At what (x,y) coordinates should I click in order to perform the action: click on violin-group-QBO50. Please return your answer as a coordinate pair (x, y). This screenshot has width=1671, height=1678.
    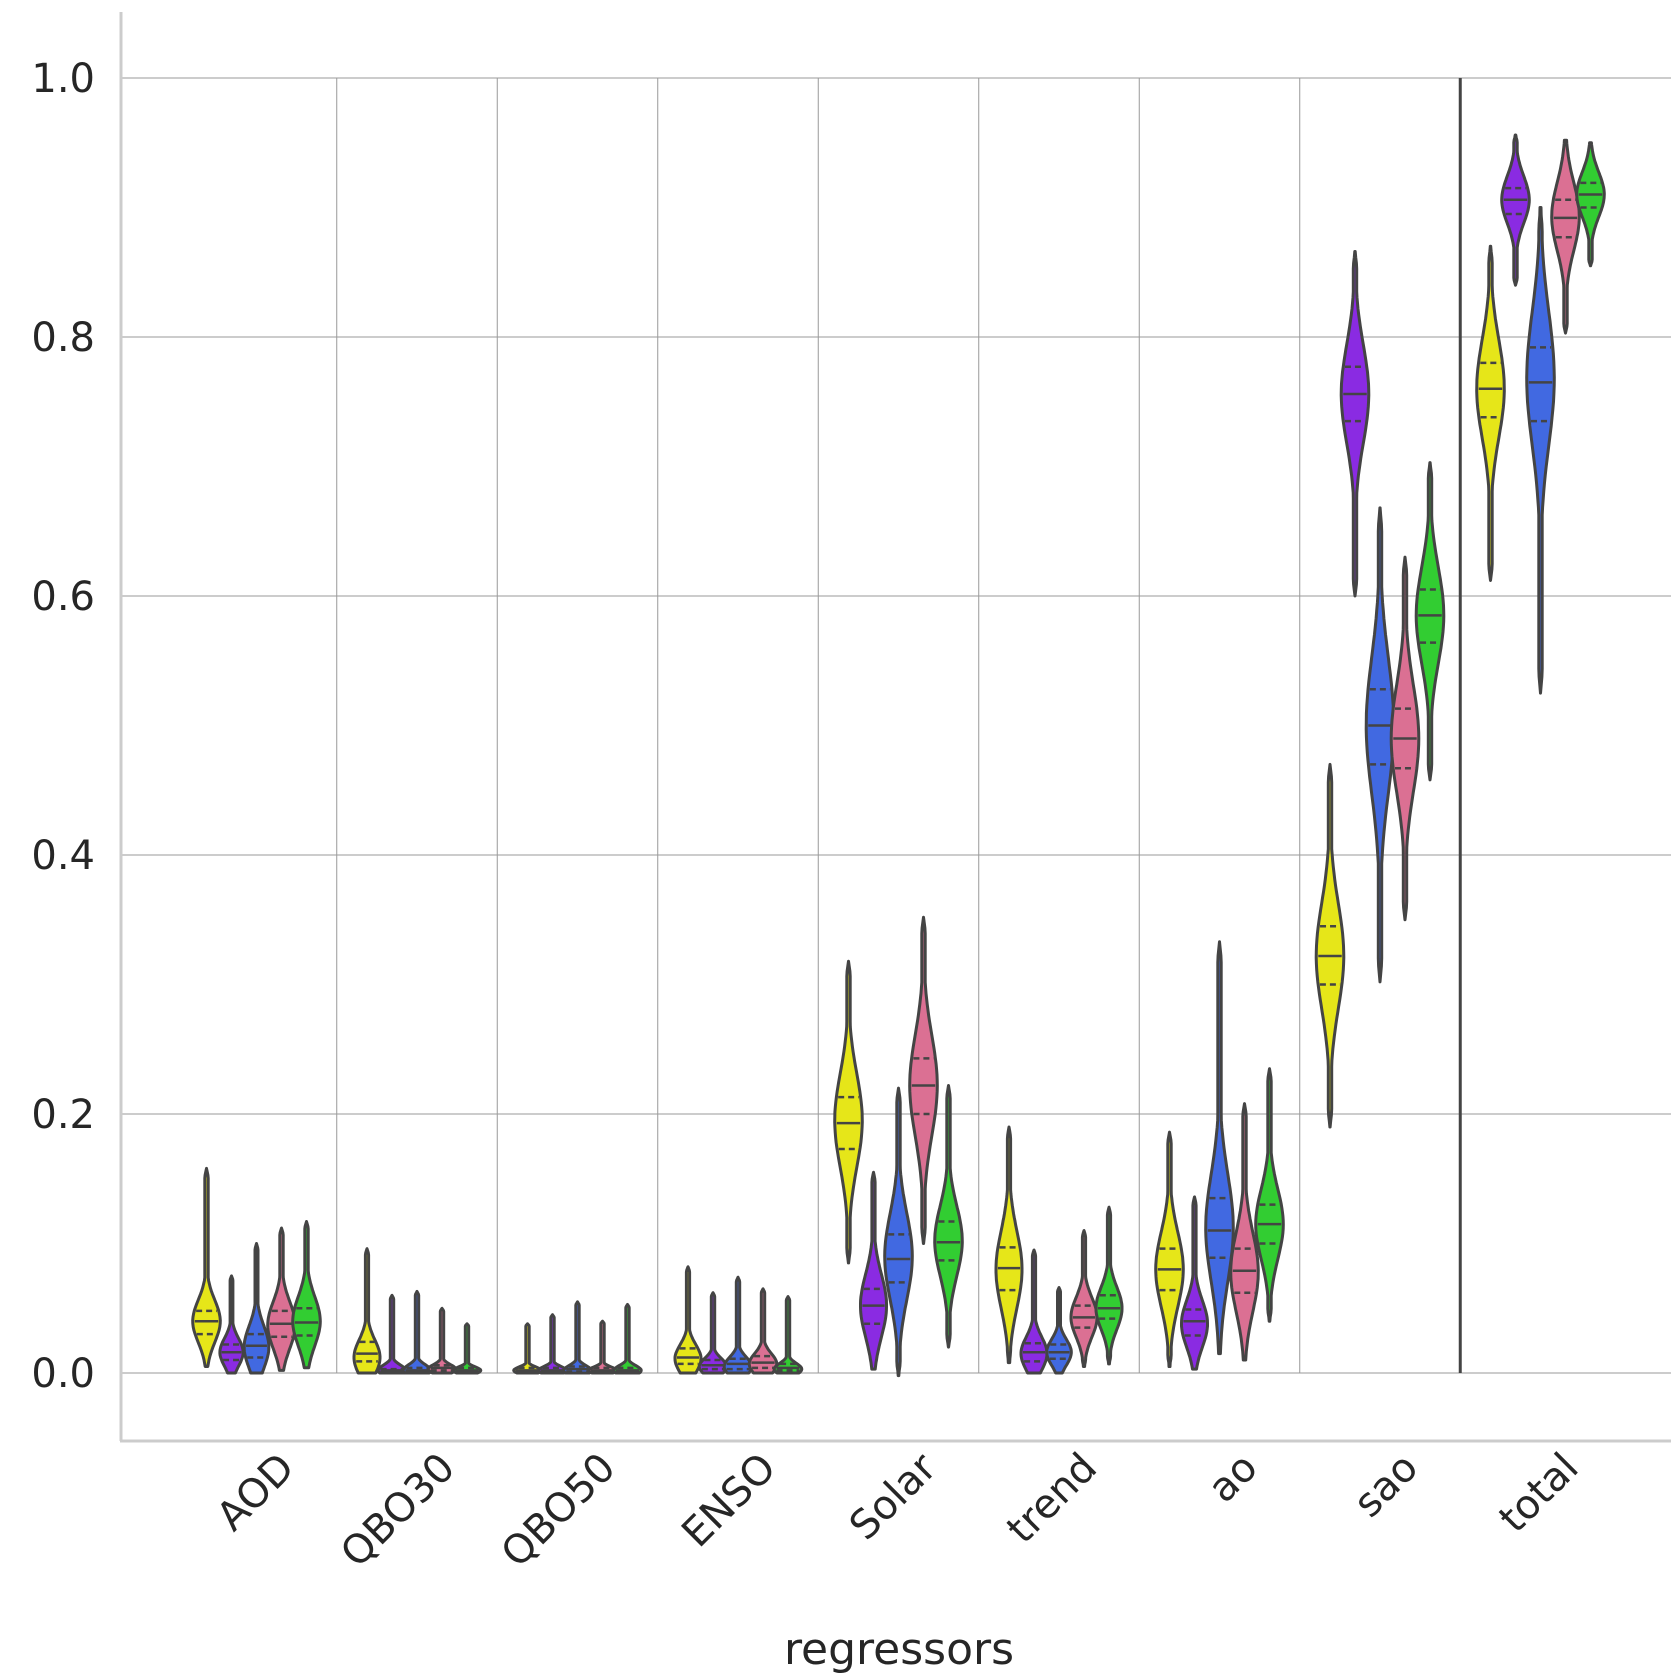
    Looking at the image, I should click on (577, 1337).